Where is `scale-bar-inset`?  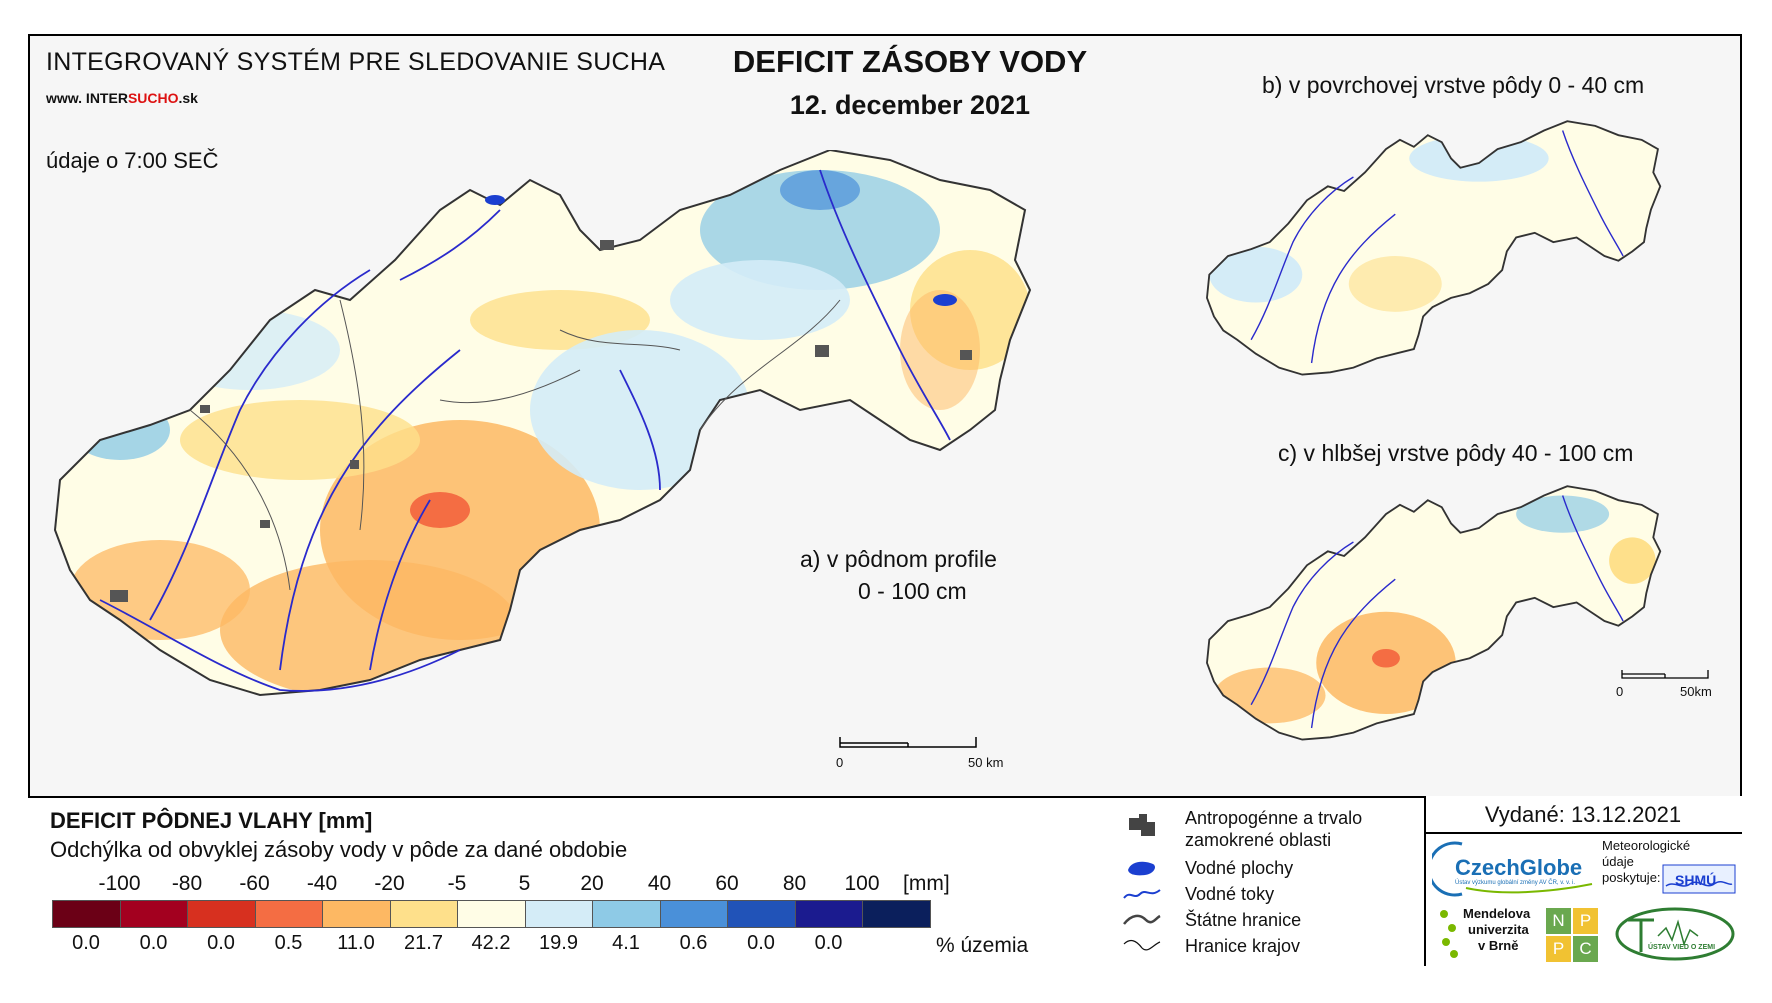
scale-bar-inset is located at coordinates (1665, 674).